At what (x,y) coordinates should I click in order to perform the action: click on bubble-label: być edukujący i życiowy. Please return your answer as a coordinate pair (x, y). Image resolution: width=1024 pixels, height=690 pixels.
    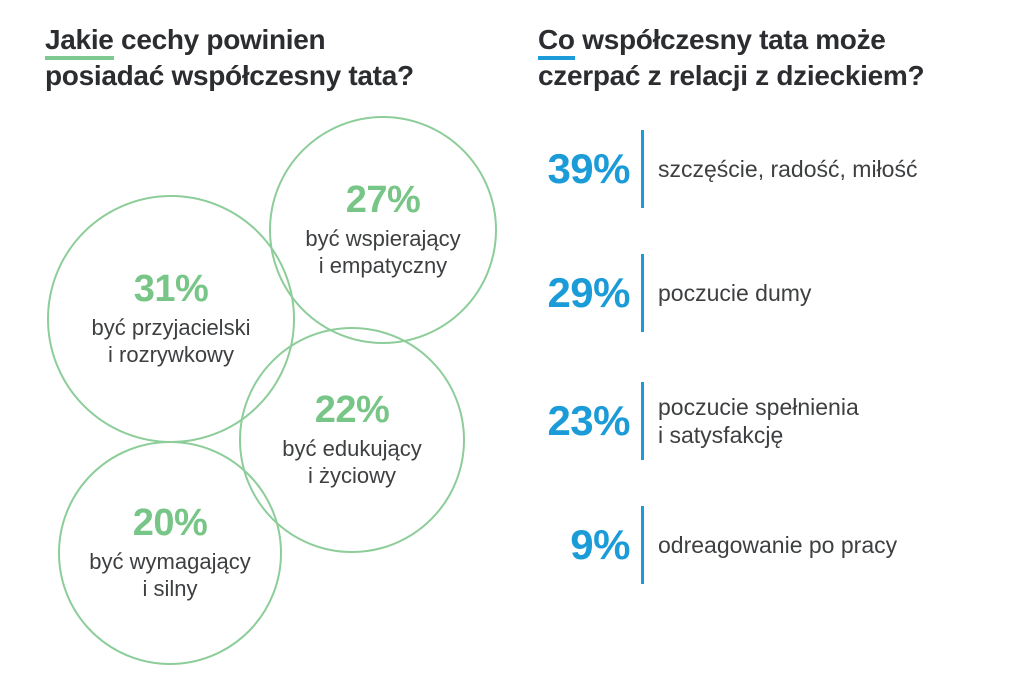
    Looking at the image, I should click on (351, 462).